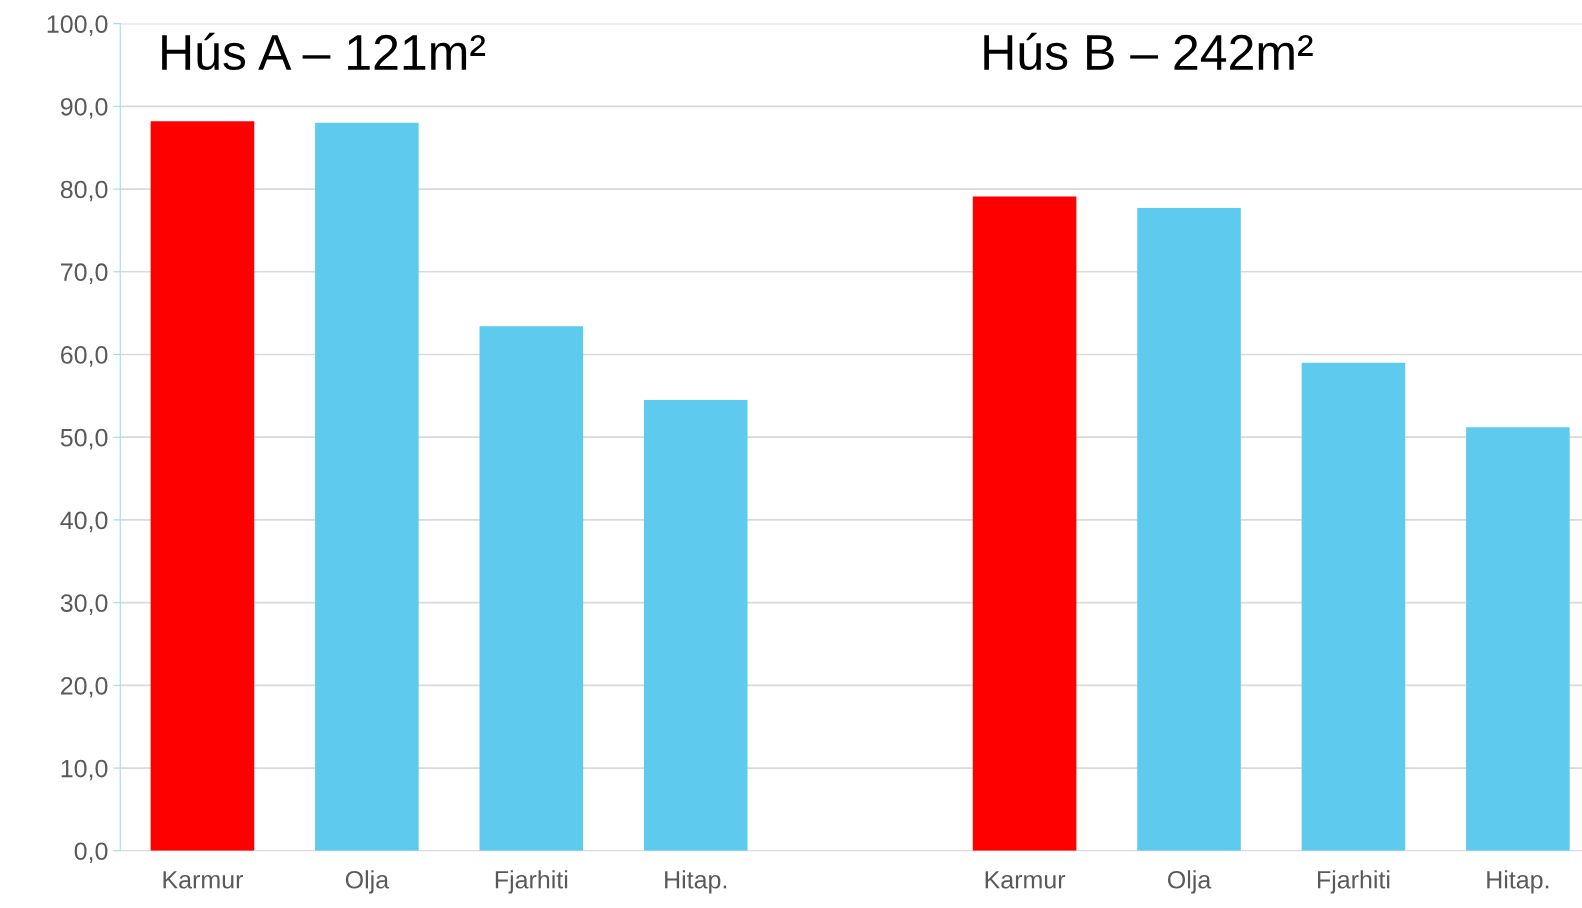 The width and height of the screenshot is (1582, 908). What do you see at coordinates (84, 439) in the screenshot?
I see `y-tick-label: 50,0` at bounding box center [84, 439].